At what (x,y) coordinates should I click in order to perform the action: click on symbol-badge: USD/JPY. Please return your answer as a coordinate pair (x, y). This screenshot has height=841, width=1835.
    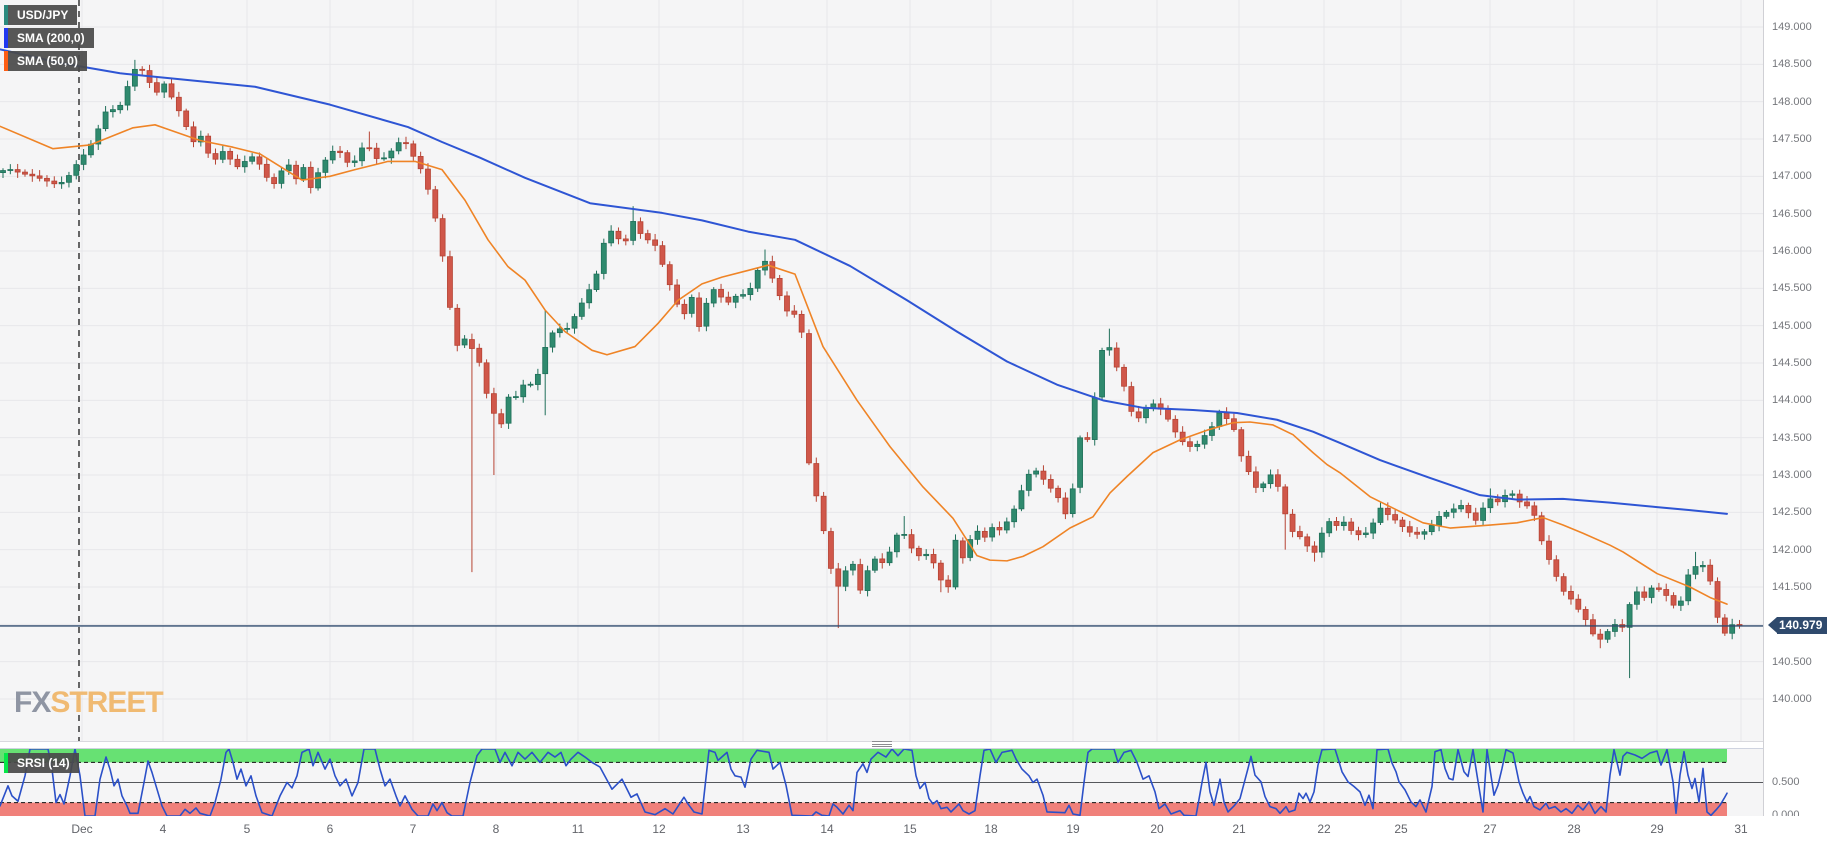
    Looking at the image, I should click on (41, 15).